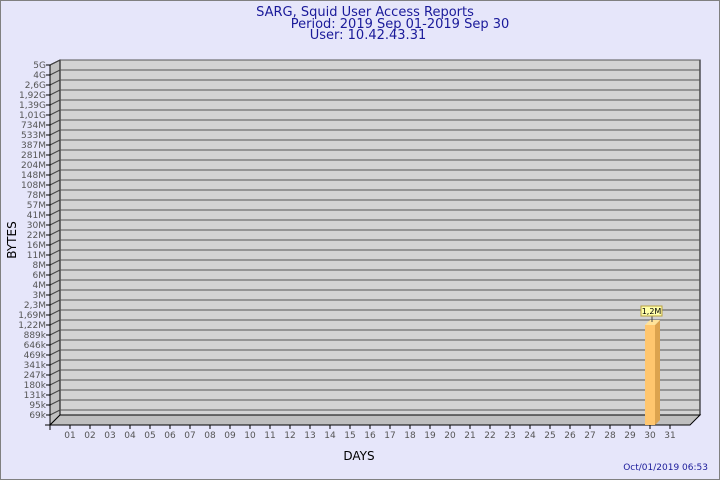  Describe the element at coordinates (509, 436) in the screenshot. I see `x-tick-label: 23` at that location.